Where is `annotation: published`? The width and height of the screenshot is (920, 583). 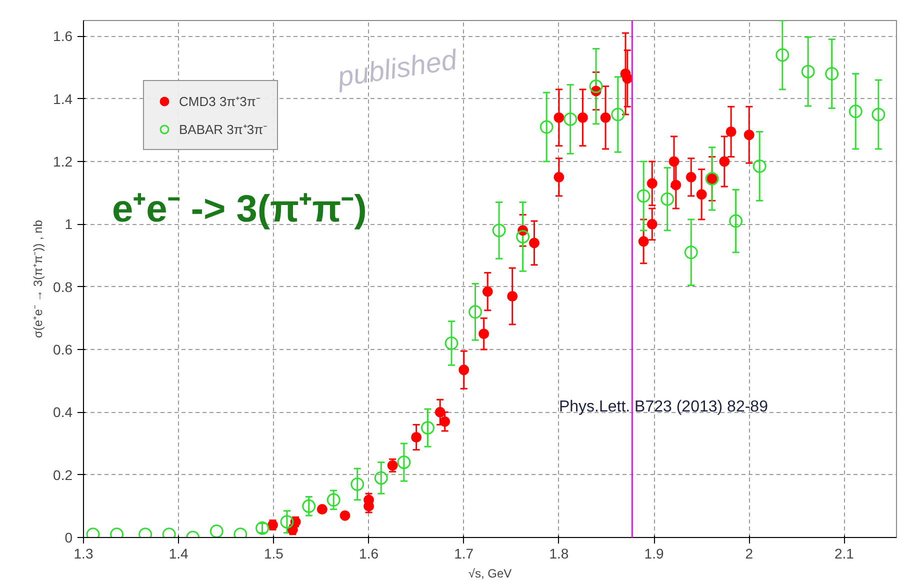 annotation: published is located at coordinates (397, 68).